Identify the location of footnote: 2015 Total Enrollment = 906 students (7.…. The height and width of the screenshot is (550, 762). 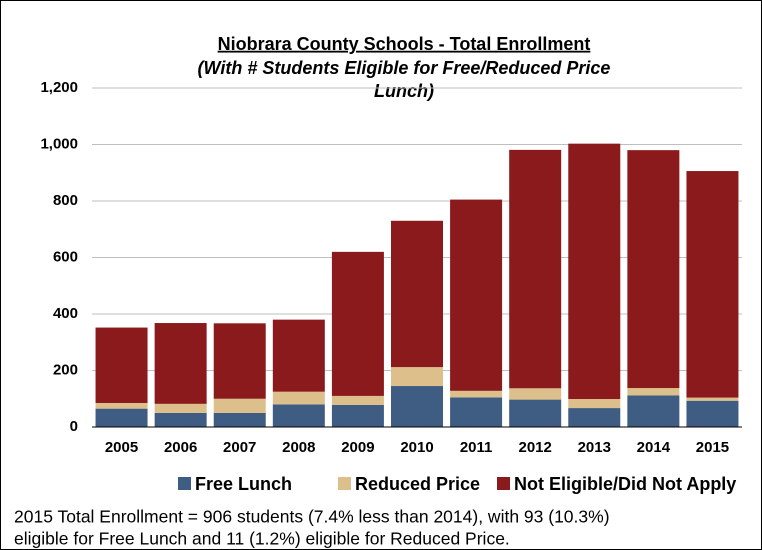
(312, 517).